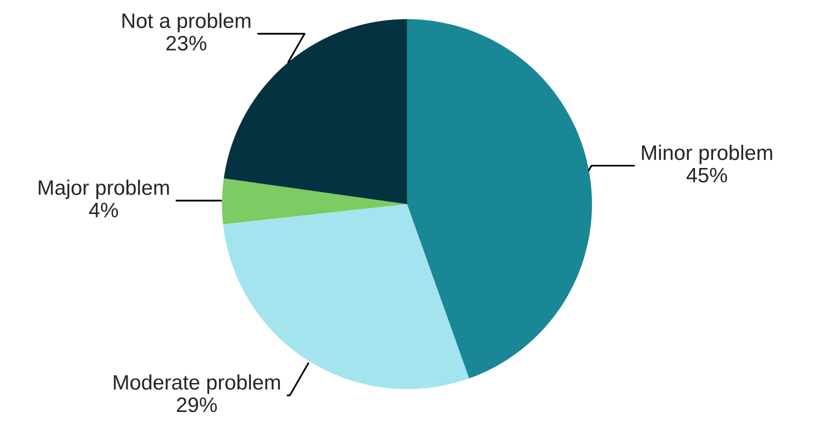 The width and height of the screenshot is (814, 436). Describe the element at coordinates (197, 384) in the screenshot. I see `slice-label: Moderate problem` at that location.